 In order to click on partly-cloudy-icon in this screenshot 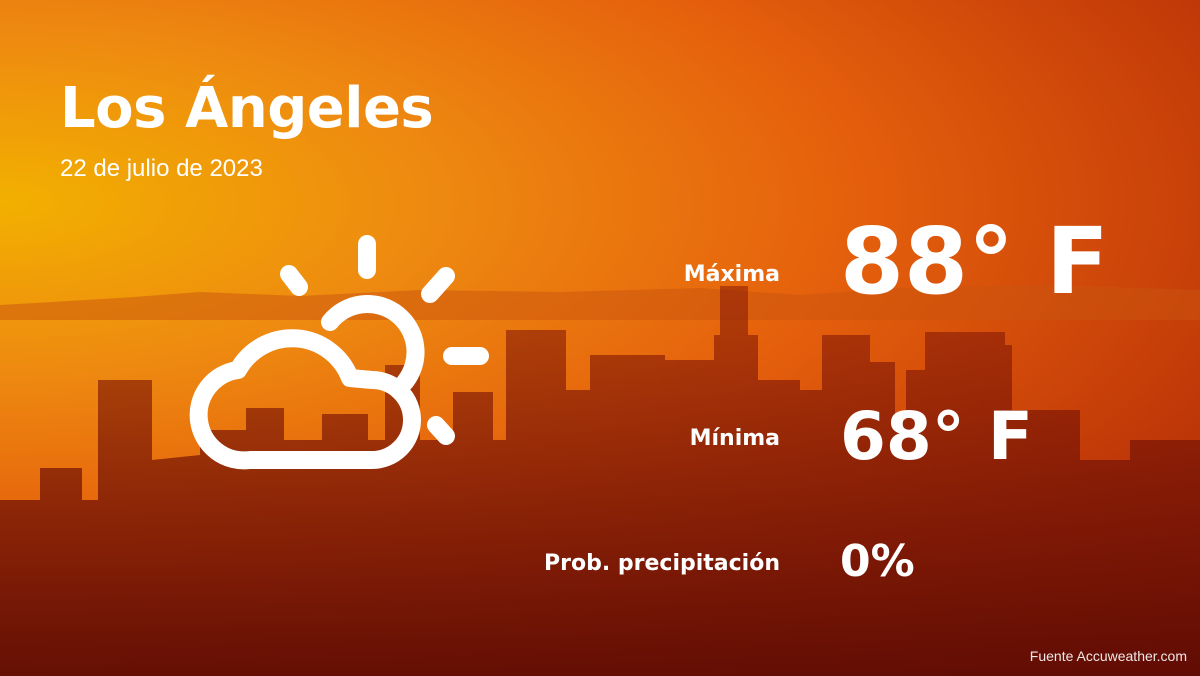, I will do `click(339, 352)`.